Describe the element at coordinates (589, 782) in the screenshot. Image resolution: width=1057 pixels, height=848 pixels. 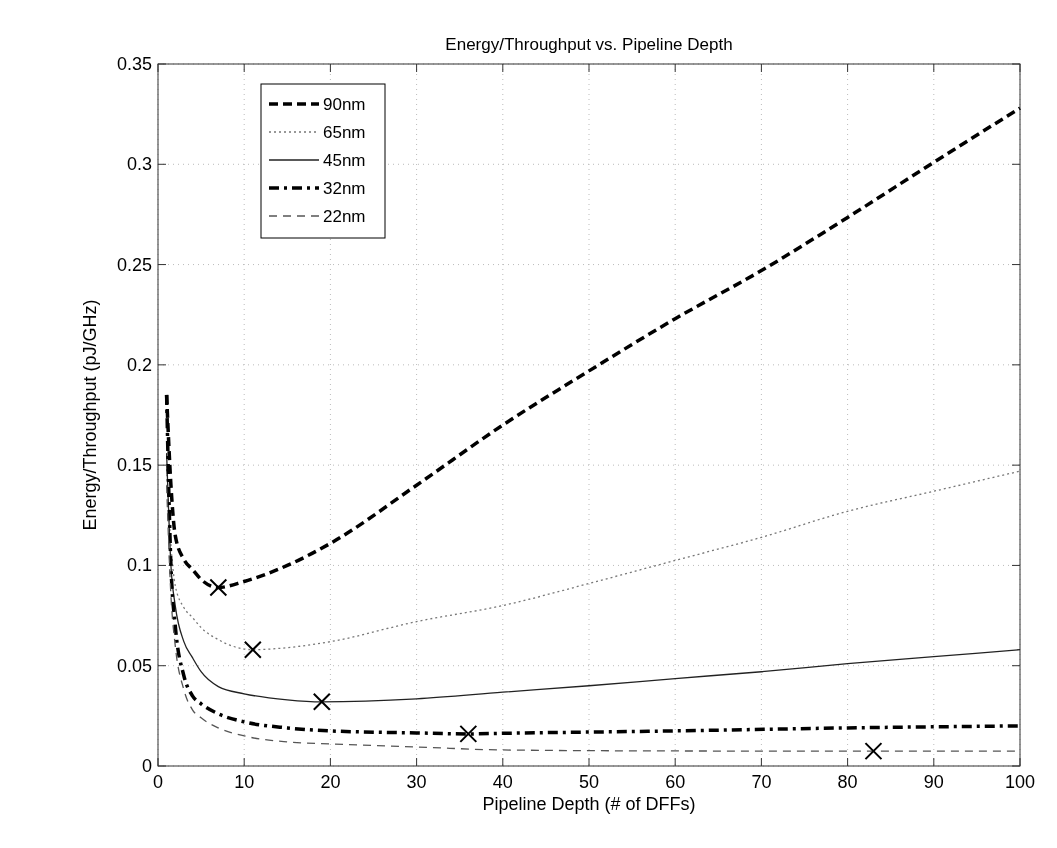
I see `x-tick-label: 50` at that location.